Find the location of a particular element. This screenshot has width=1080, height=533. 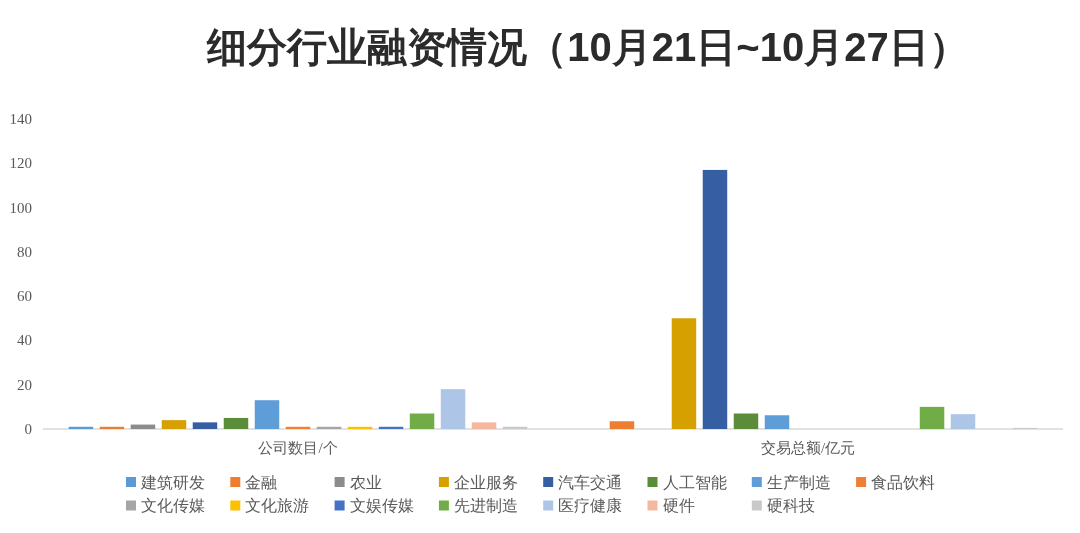

legend-label: 企业服务 is located at coordinates (485, 482).